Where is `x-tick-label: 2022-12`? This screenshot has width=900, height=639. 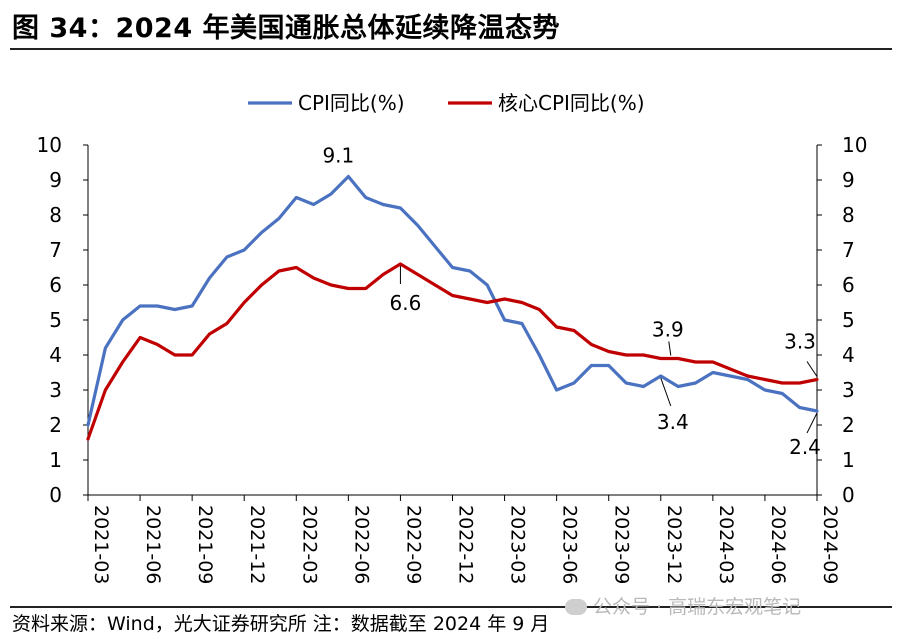 x-tick-label: 2022-12 is located at coordinates (466, 544).